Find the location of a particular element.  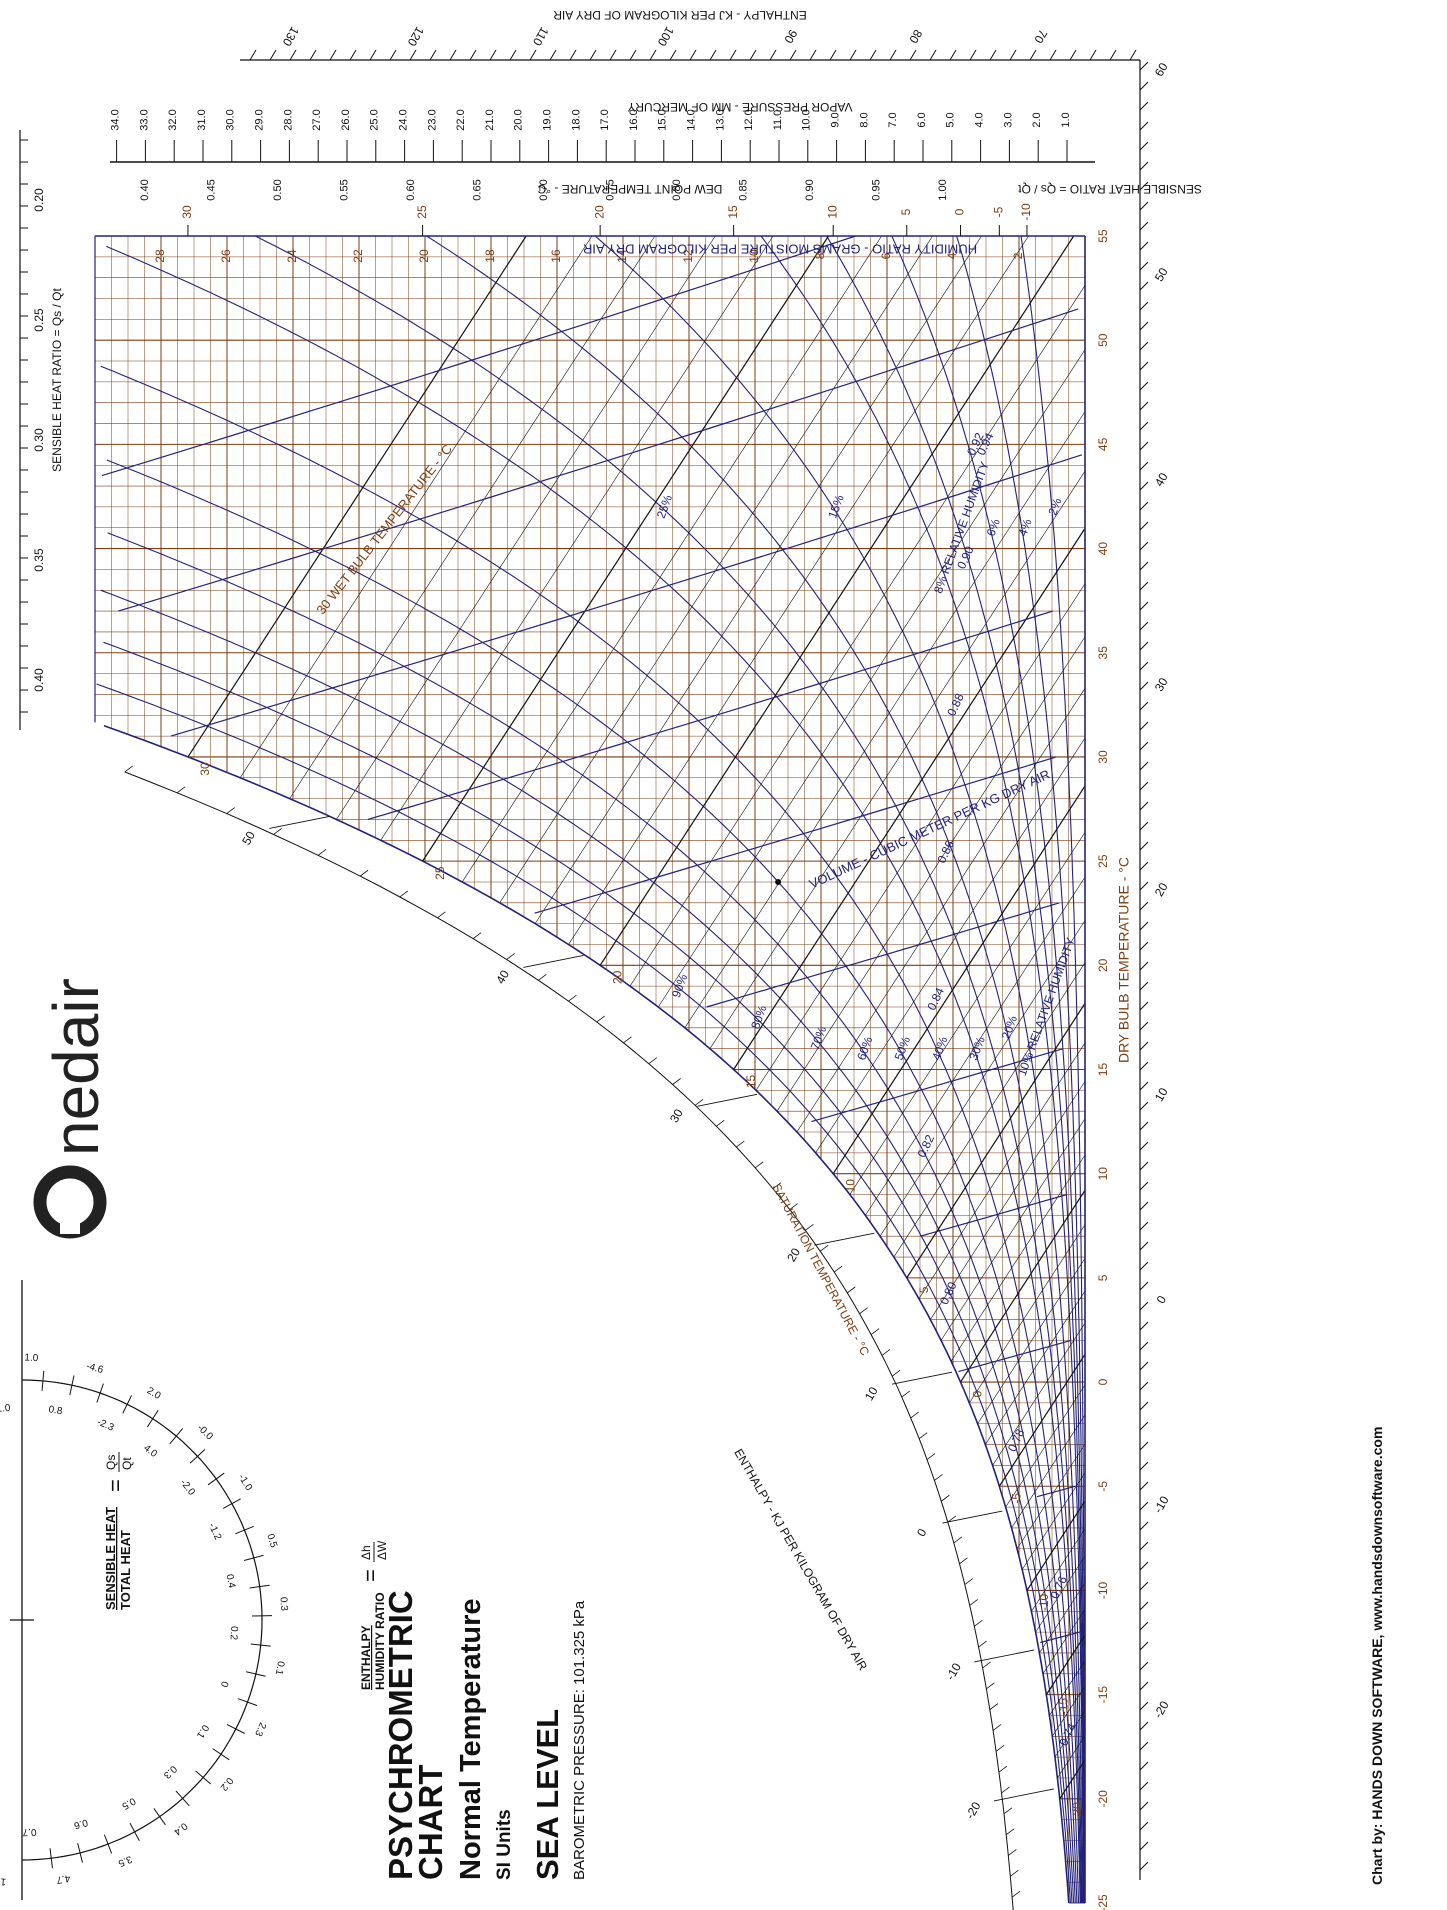

enthalpy-inner-tick-label: 40 is located at coordinates (502, 976).